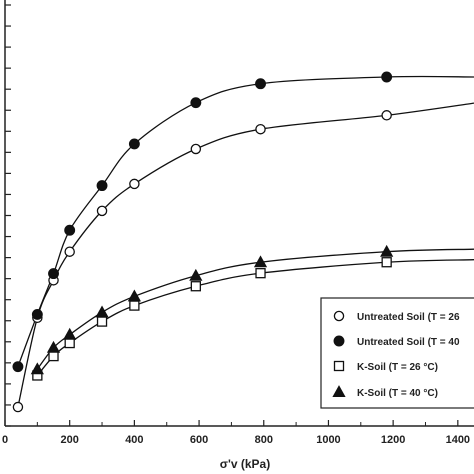 The height and width of the screenshot is (474, 474). Describe the element at coordinates (397, 393) in the screenshot. I see `legend-label: K-Soil (T = 40 °C)` at that location.